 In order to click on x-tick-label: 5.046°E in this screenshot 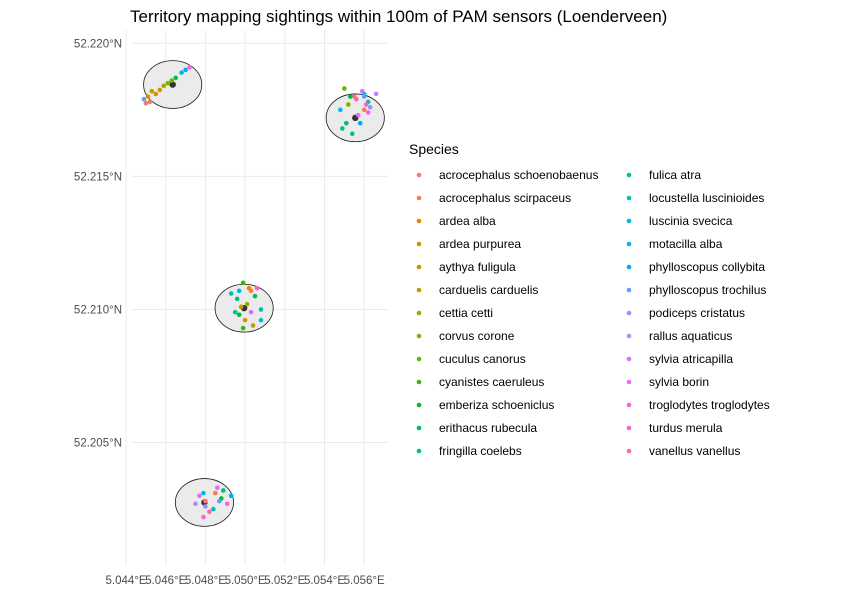, I will do `click(165, 581)`.